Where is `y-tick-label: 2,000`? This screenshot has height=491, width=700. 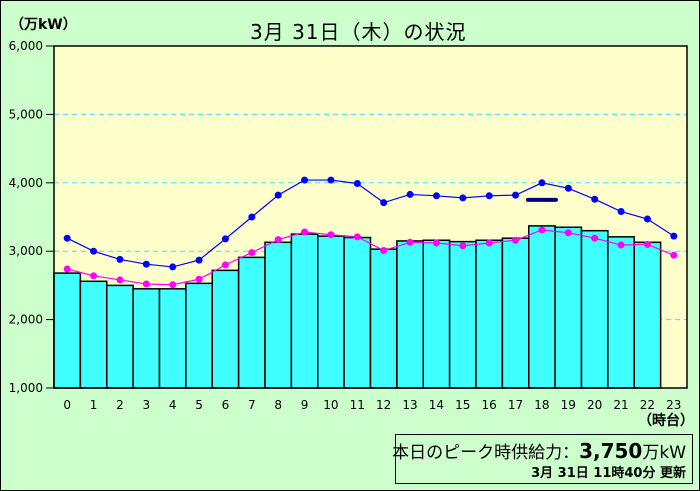
y-tick-label: 2,000 is located at coordinates (26, 320).